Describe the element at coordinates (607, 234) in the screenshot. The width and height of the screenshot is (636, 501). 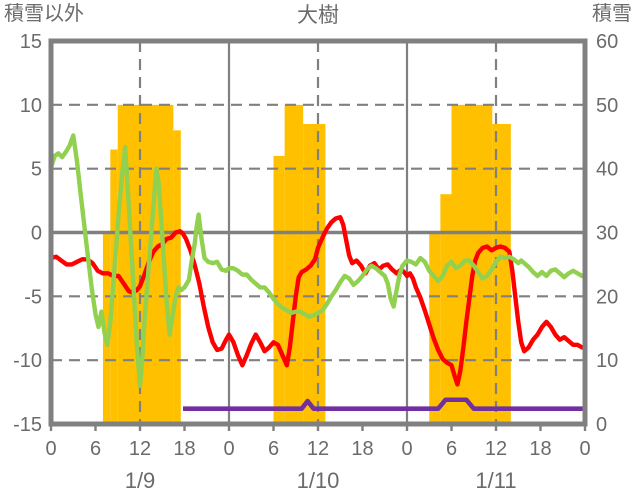
I see `right-axis-tick-label: 30` at that location.